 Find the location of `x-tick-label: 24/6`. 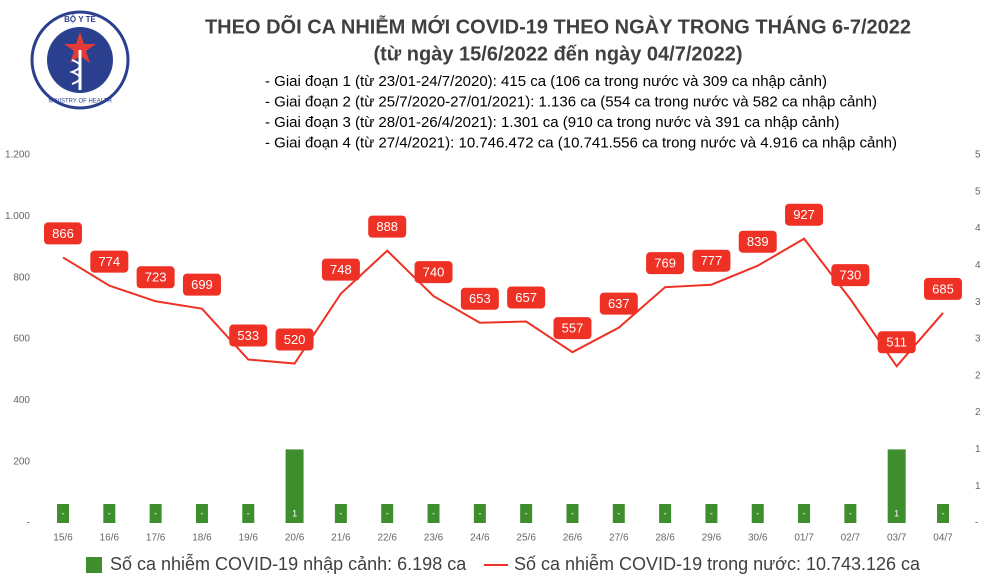

x-tick-label: 24/6 is located at coordinates (480, 538).